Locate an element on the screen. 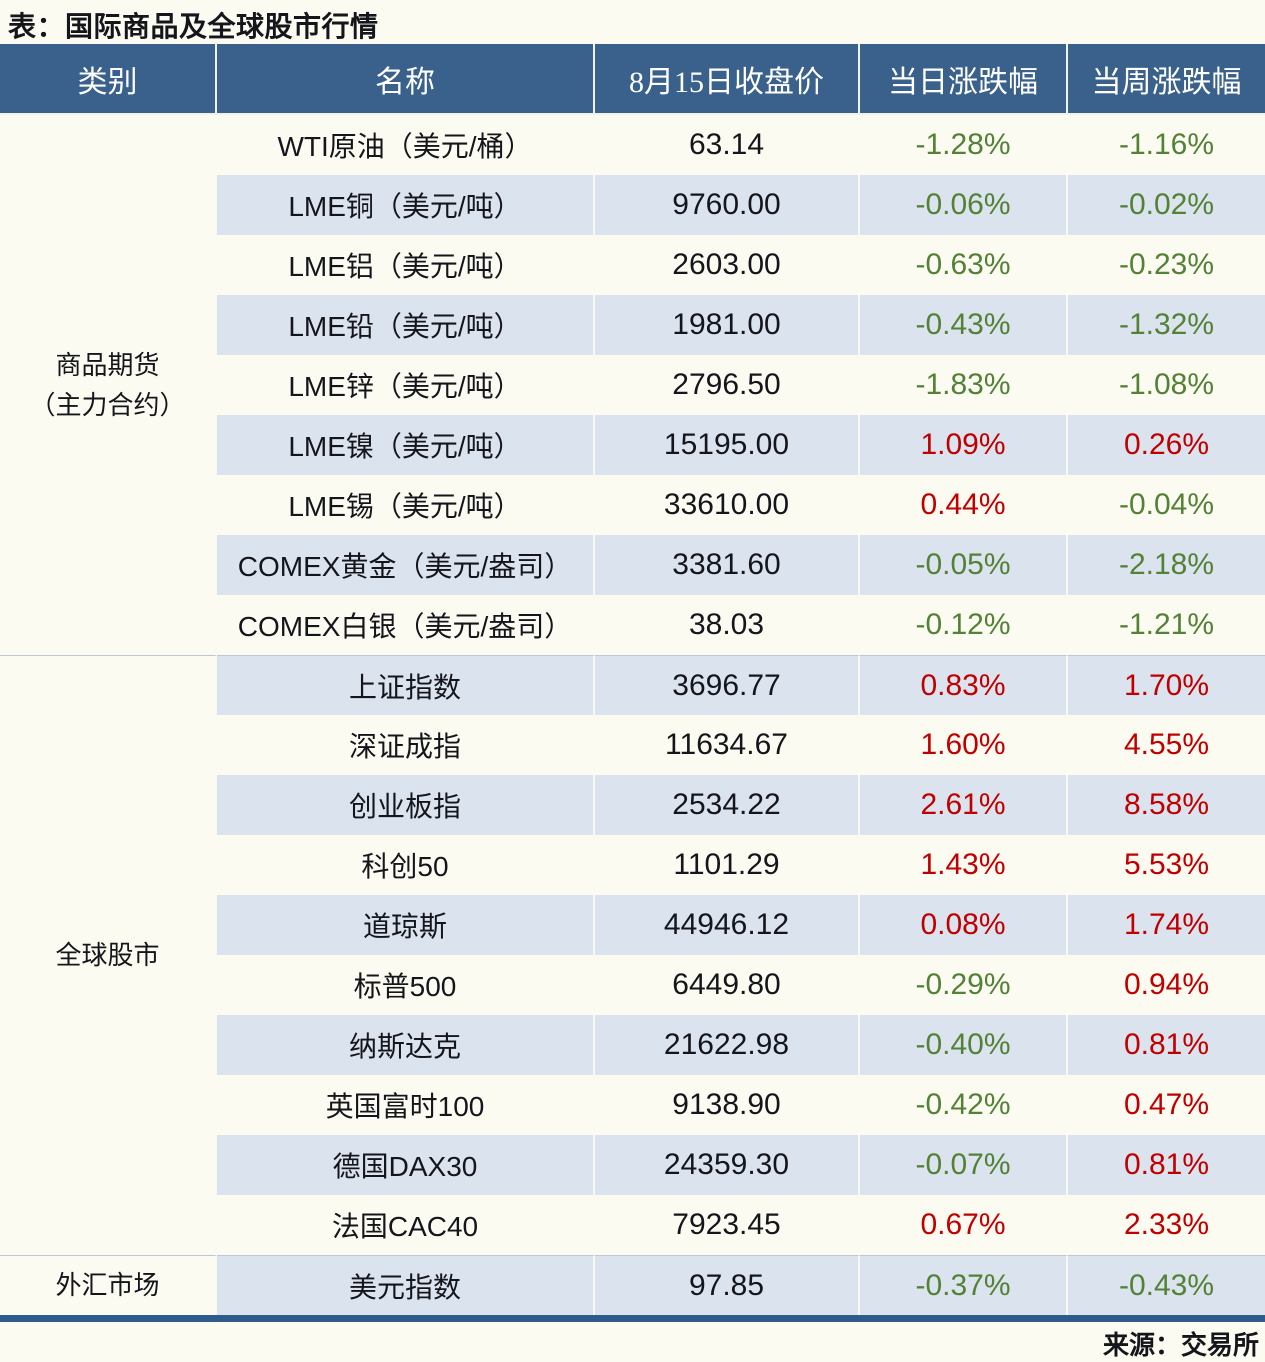 This screenshot has height=1362, width=1265. close-price-cell: 63.14 is located at coordinates (727, 145).